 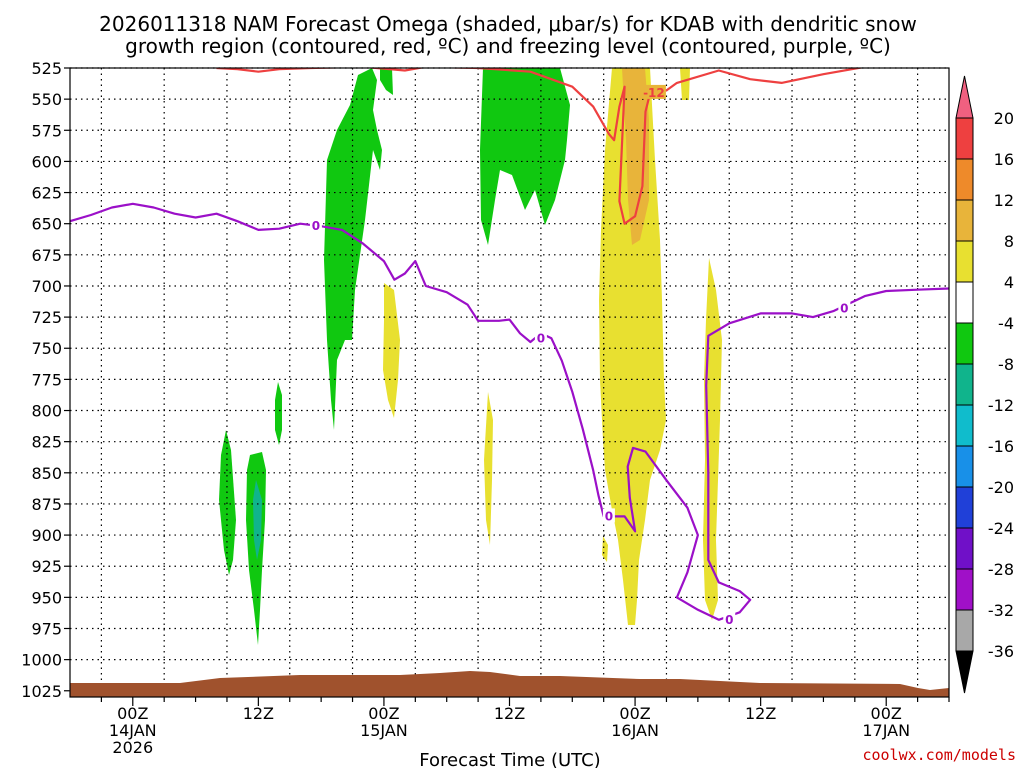 What do you see at coordinates (46, 348) in the screenshot?
I see `y-tick-label: 750` at bounding box center [46, 348].